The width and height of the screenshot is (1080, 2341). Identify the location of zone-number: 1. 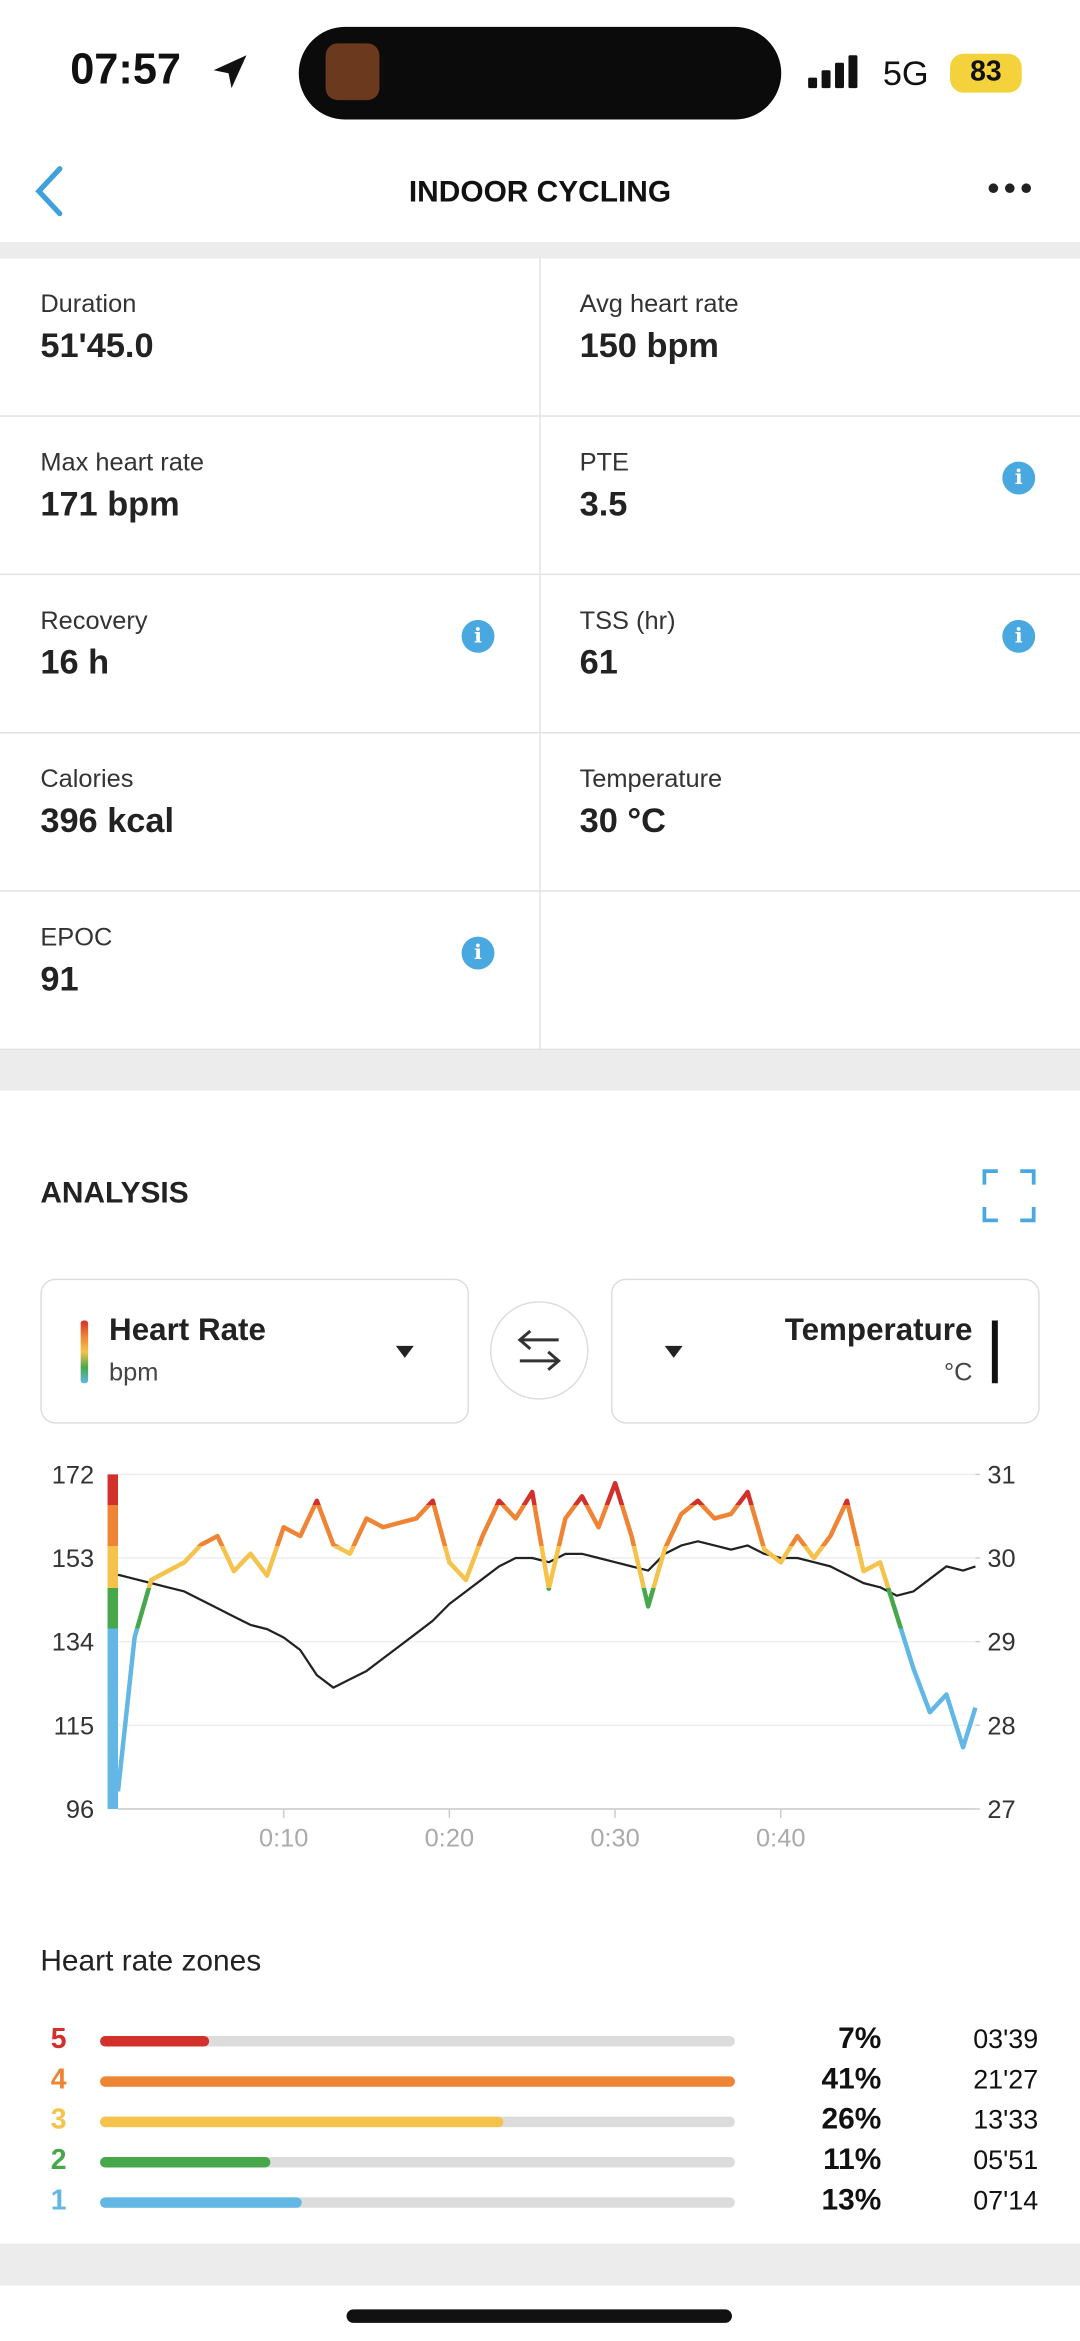
(58, 2201).